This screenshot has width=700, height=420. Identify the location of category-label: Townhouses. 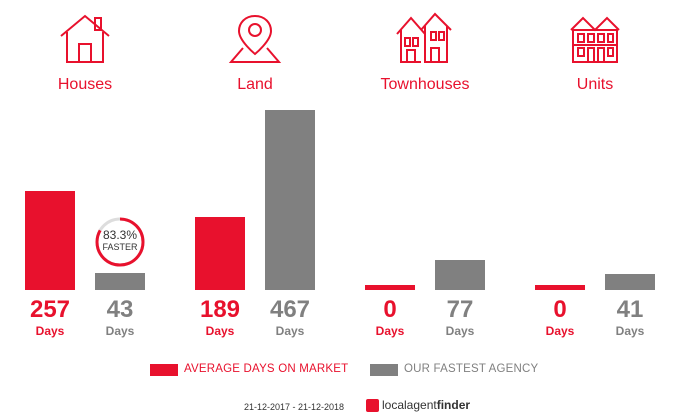
(425, 84).